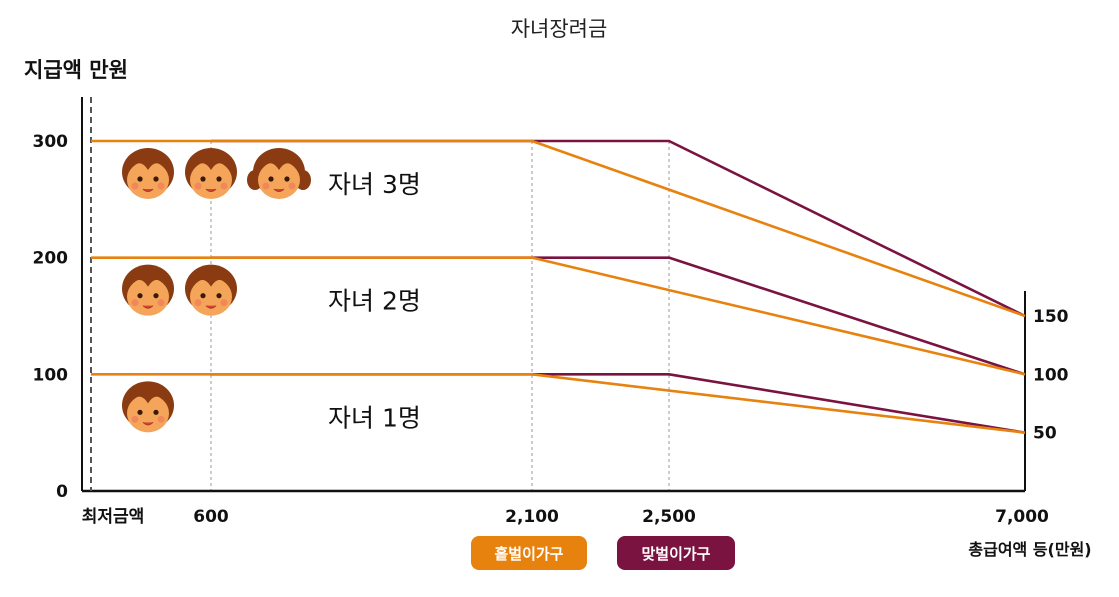 The height and width of the screenshot is (597, 1119). I want to click on group-labels: 자녀 1명 자녀 2명 자녀 3명, so click(374, 301).